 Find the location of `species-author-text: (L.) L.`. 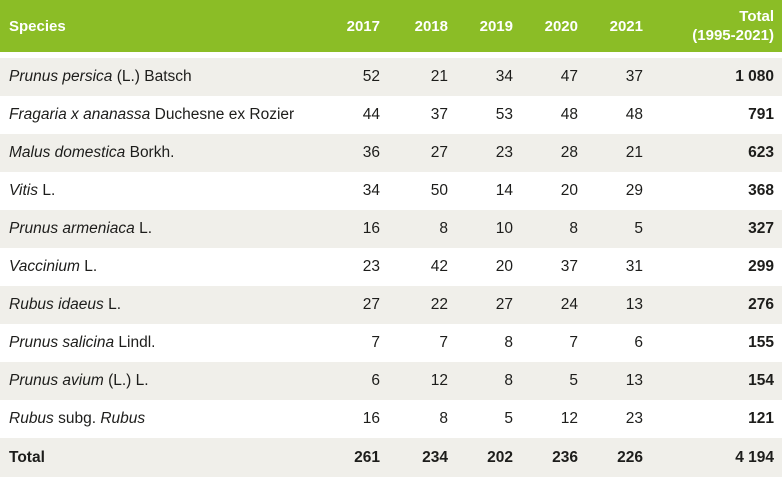

species-author-text: (L.) L. is located at coordinates (126, 380).